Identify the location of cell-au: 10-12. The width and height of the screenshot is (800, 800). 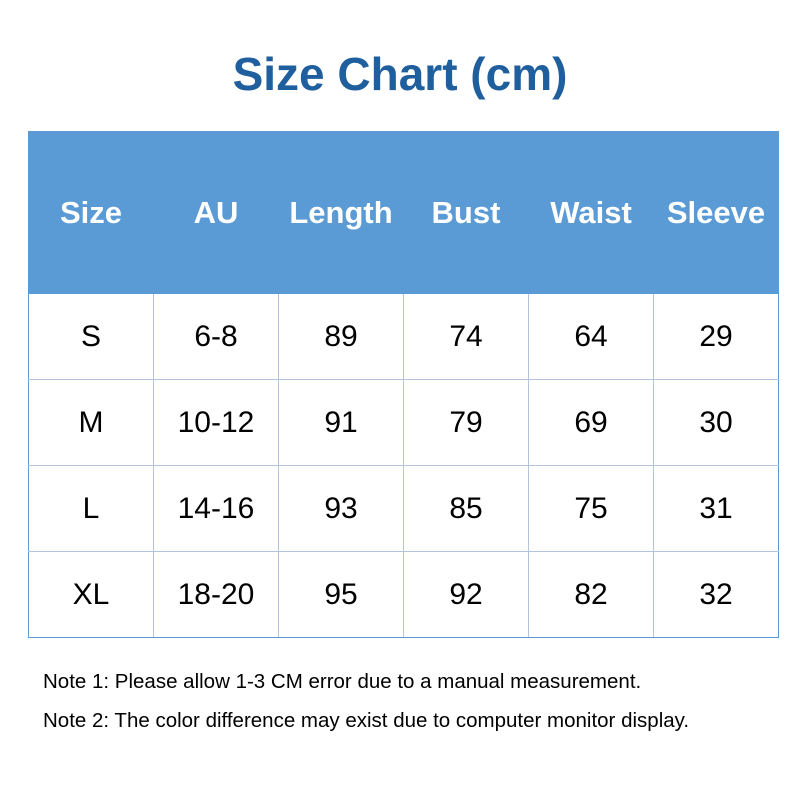
(216, 422).